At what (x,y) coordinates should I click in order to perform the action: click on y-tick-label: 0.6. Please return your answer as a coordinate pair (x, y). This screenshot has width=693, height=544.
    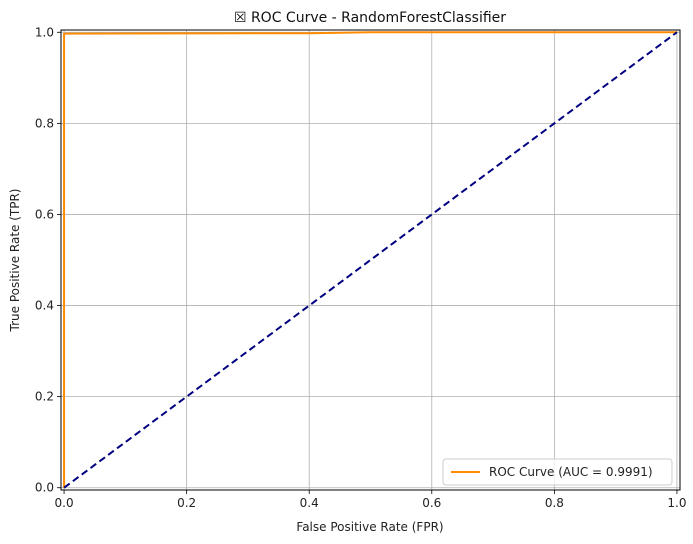
    Looking at the image, I should click on (44, 214).